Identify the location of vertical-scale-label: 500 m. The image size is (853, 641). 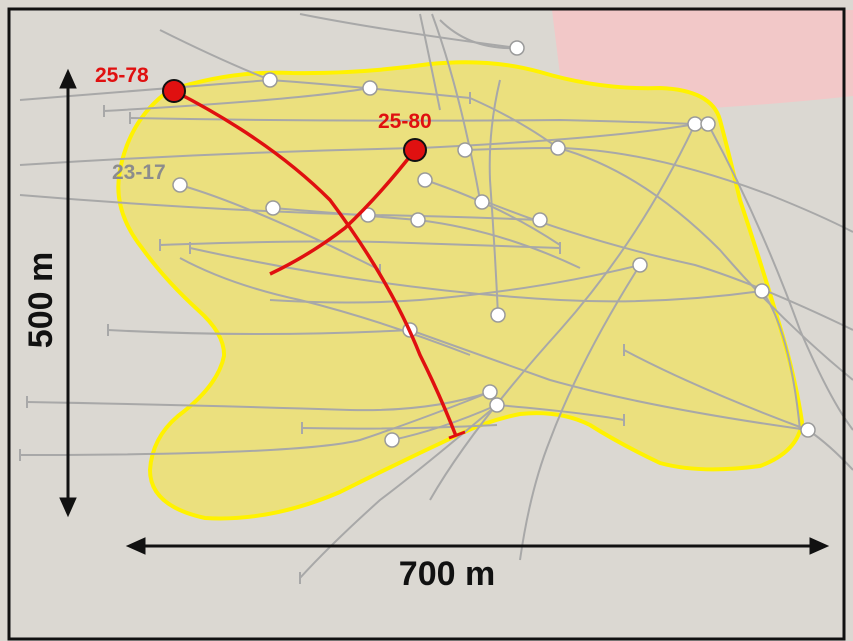
(41, 300).